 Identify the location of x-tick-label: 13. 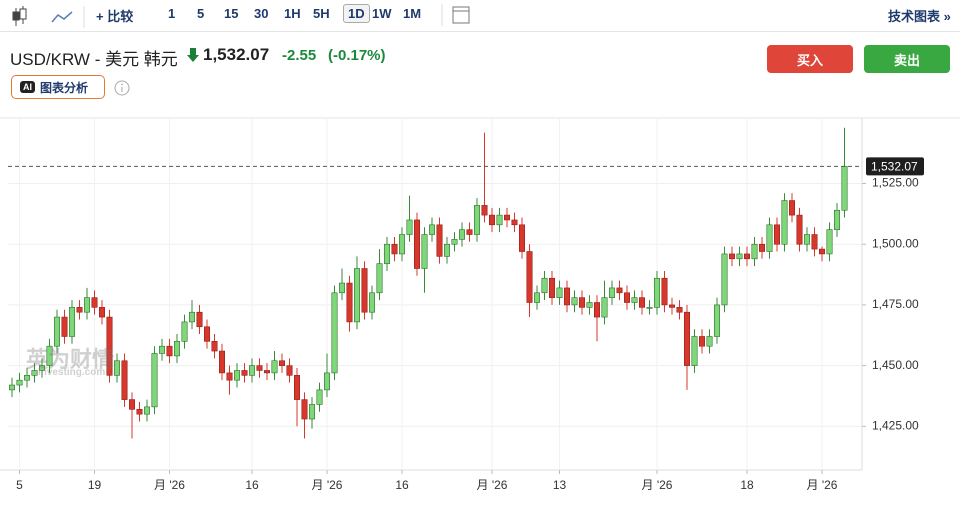
(560, 485).